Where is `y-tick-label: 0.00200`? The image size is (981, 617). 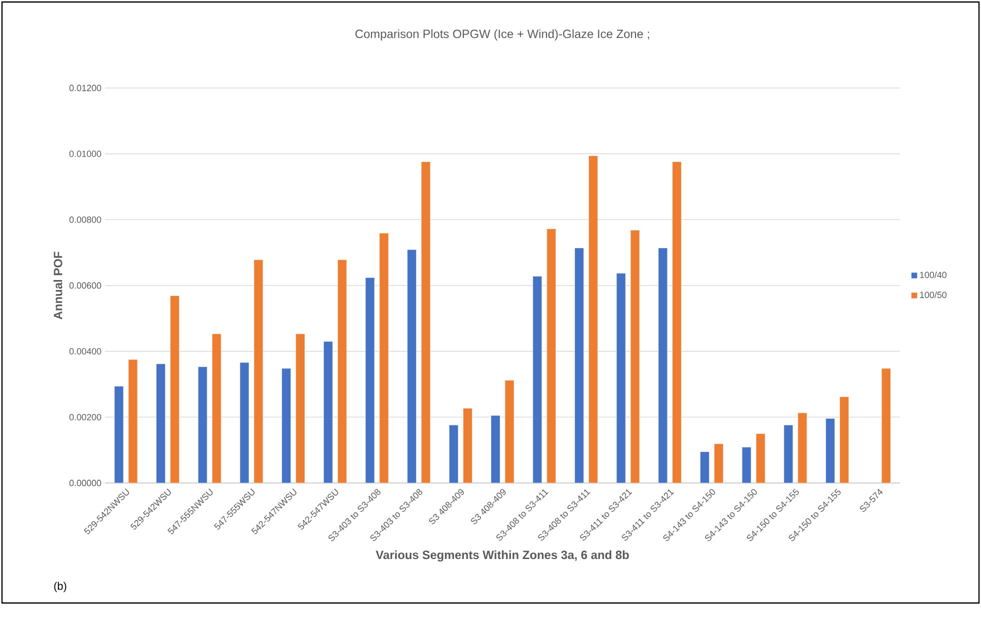 y-tick-label: 0.00200 is located at coordinates (85, 417).